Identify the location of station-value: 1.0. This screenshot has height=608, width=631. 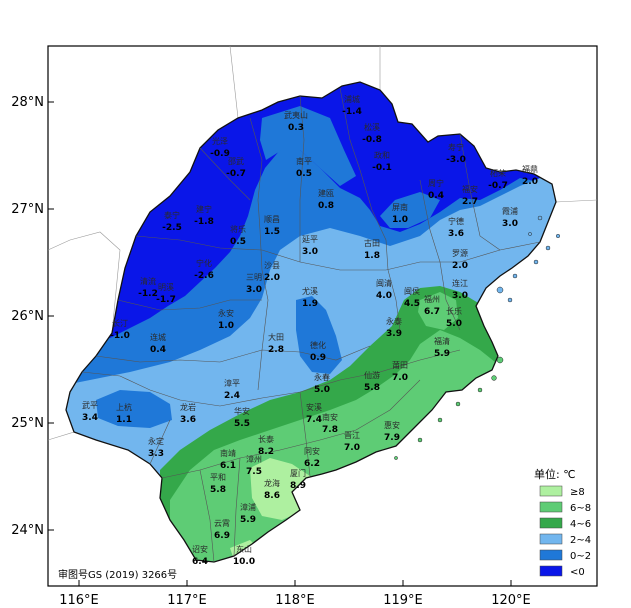
(400, 220).